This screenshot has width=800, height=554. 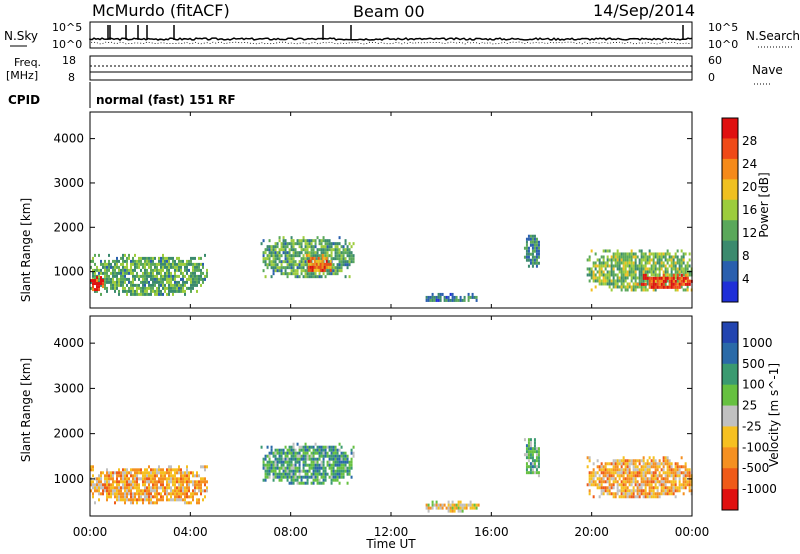 What do you see at coordinates (767, 70) in the screenshot?
I see `nave-label: Nave` at bounding box center [767, 70].